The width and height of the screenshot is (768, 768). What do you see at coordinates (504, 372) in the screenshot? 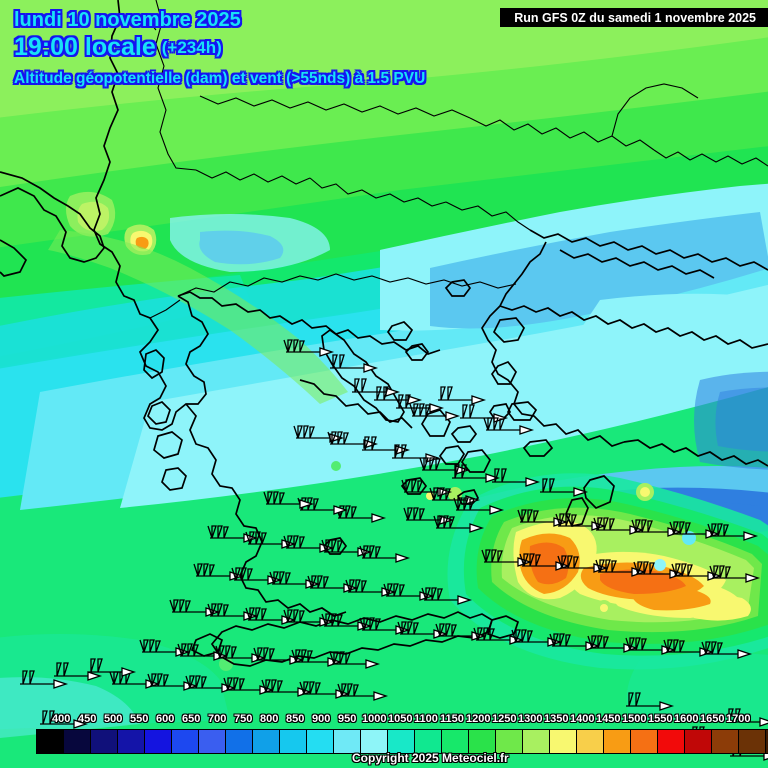
I see `island-chios` at bounding box center [504, 372].